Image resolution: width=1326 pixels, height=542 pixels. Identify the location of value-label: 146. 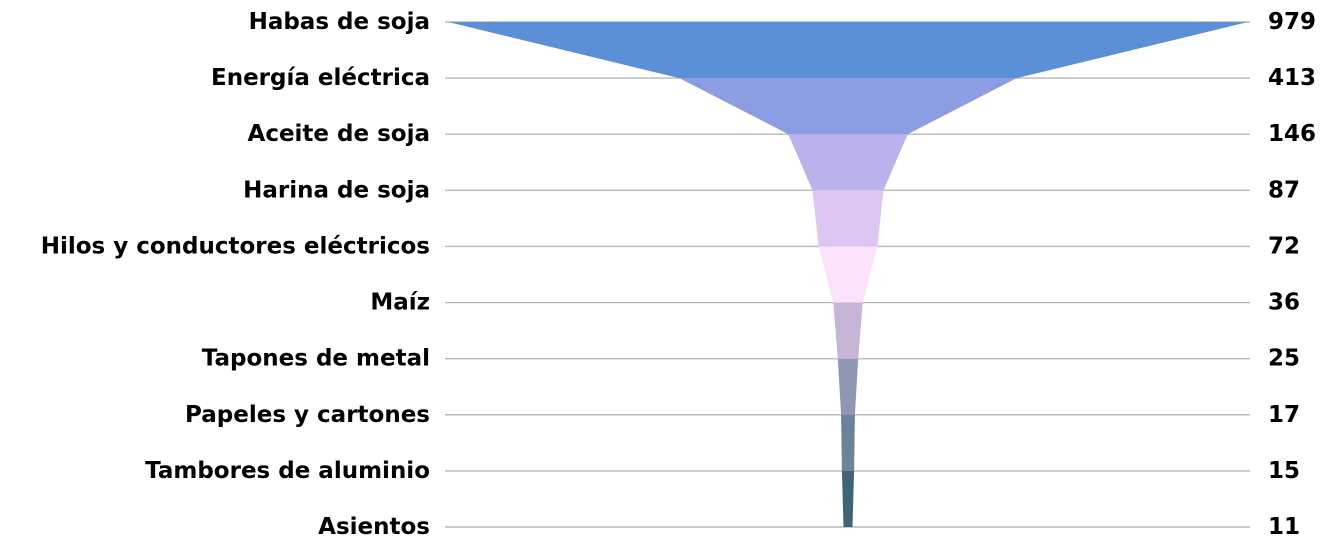
(1292, 134).